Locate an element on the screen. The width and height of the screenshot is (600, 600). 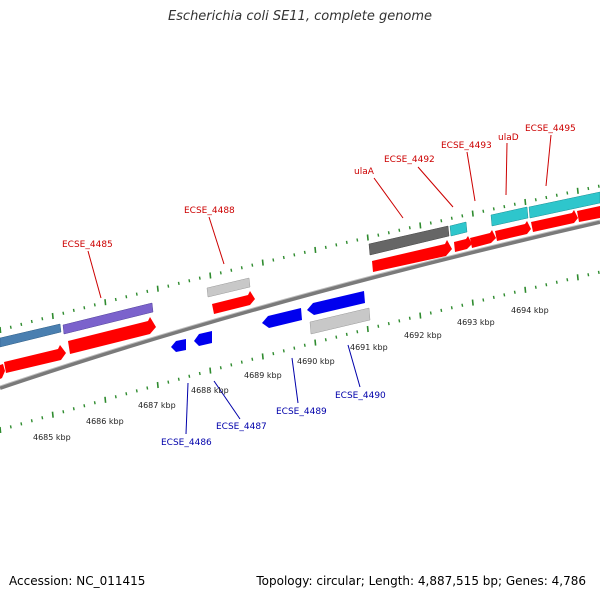
gene-label-ECSE_4486: ECSE_4486 is located at coordinates (186, 443).